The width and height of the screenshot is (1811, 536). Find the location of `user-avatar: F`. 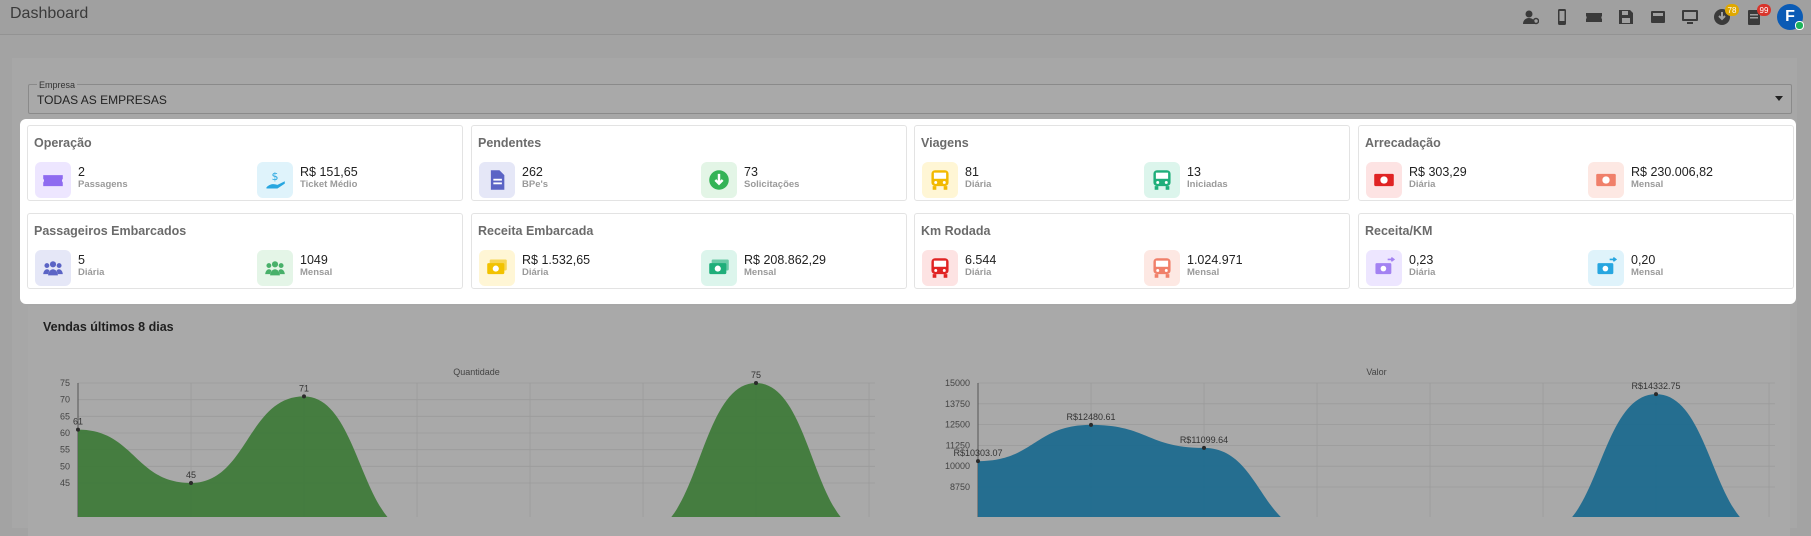

user-avatar: F is located at coordinates (1790, 17).